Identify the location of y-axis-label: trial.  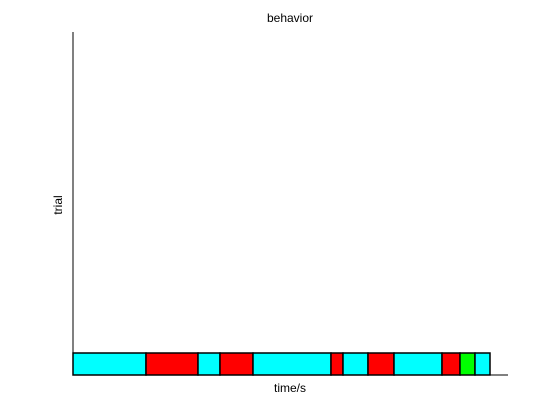
(58, 204).